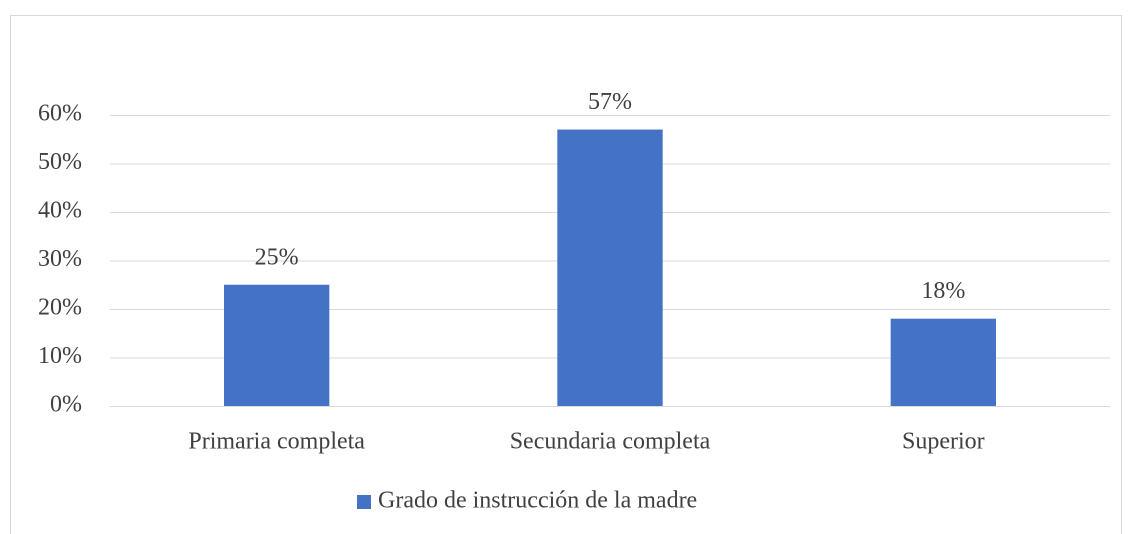 This screenshot has height=534, width=1129. I want to click on y-tick-label: 30%, so click(60, 259).